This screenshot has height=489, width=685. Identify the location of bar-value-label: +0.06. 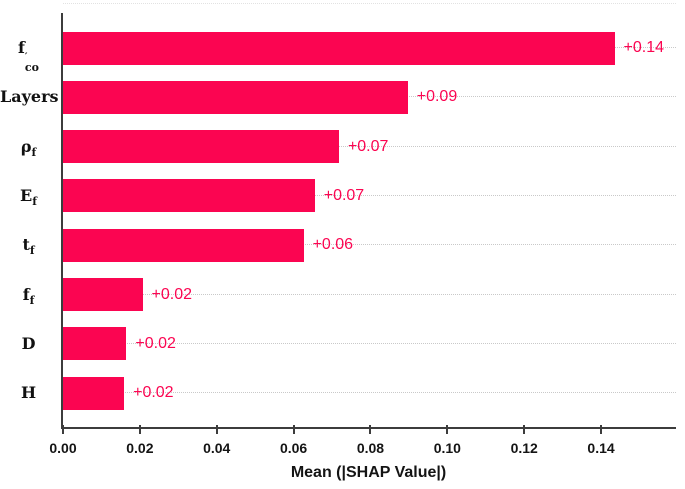
(333, 245).